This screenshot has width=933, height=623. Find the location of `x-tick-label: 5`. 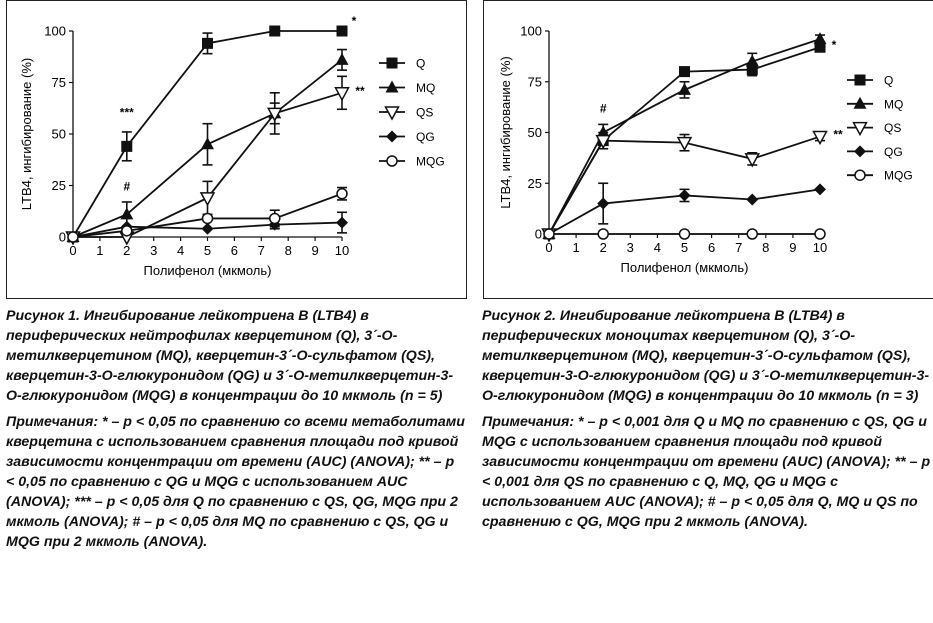

x-tick-label: 5 is located at coordinates (207, 250).